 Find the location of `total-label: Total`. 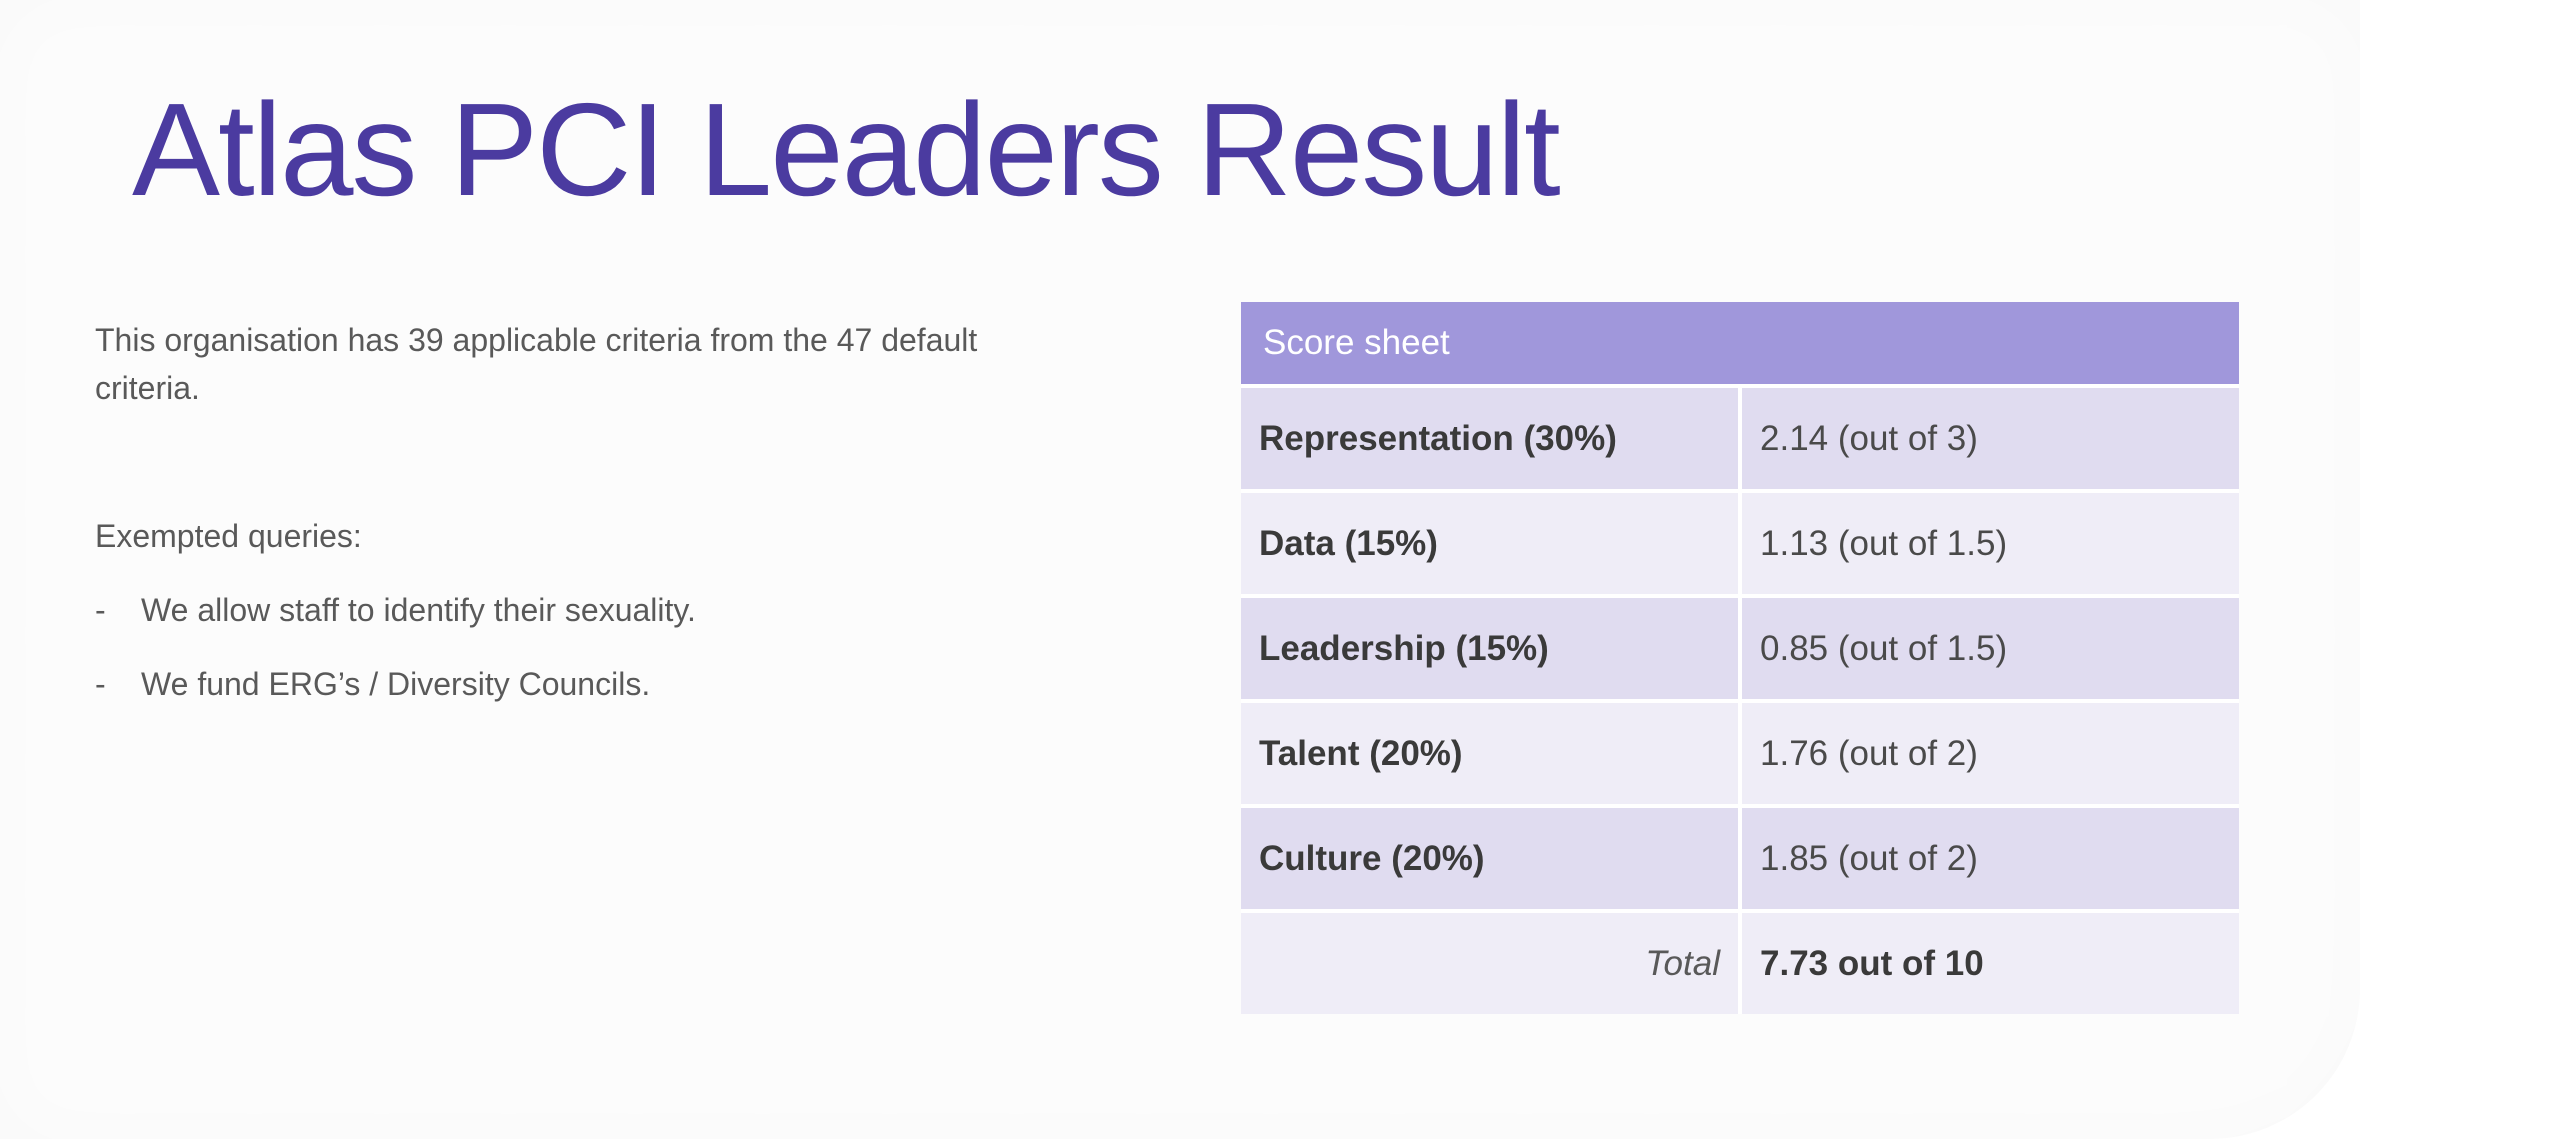

total-label: Total is located at coordinates (1491, 961).